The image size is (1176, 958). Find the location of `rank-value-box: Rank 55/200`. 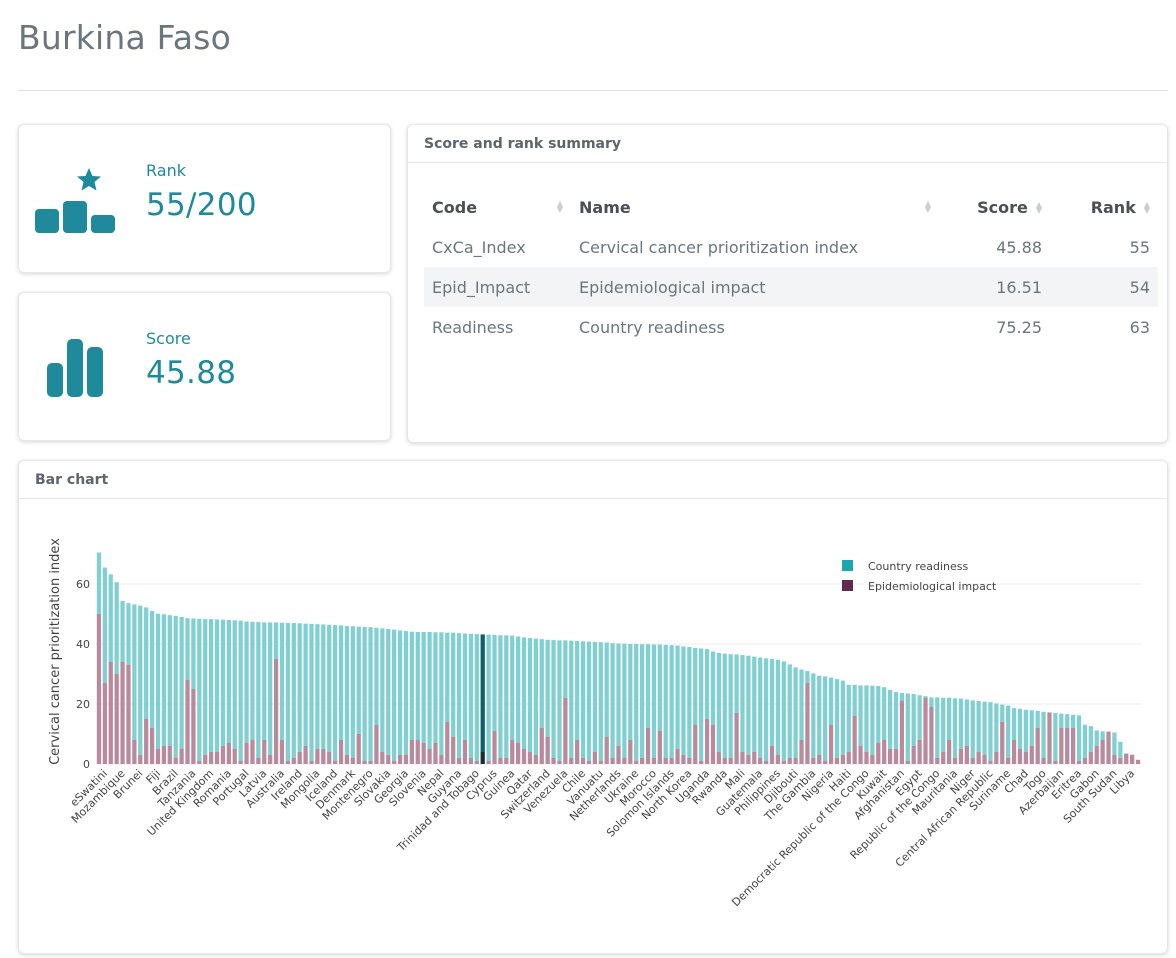

rank-value-box: Rank 55/200 is located at coordinates (204, 198).